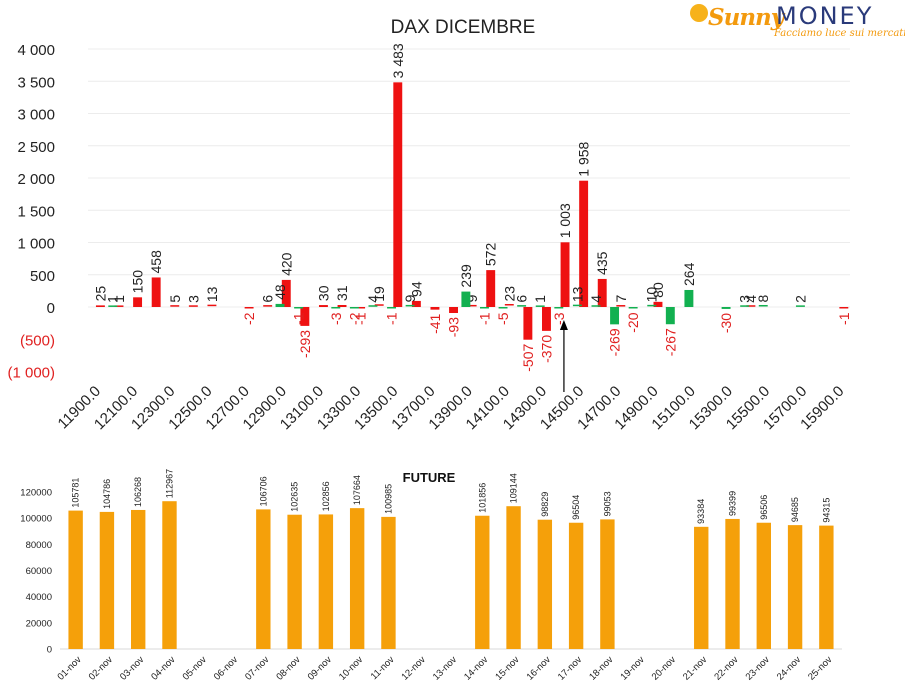 Image resolution: width=905 pixels, height=691 pixels. I want to click on logo-brand-sunny: Sunny, so click(746, 17).